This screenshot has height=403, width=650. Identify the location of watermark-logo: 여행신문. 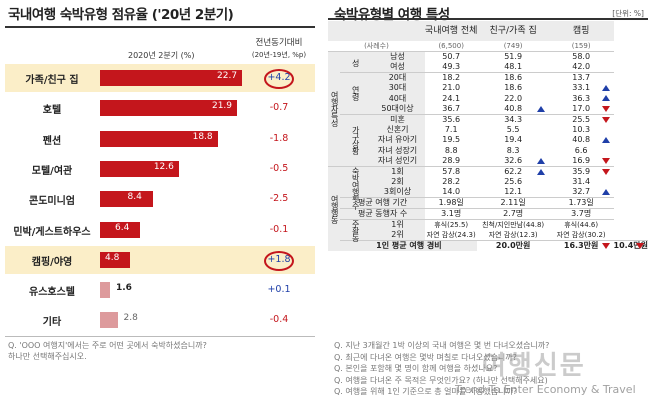
(534, 366).